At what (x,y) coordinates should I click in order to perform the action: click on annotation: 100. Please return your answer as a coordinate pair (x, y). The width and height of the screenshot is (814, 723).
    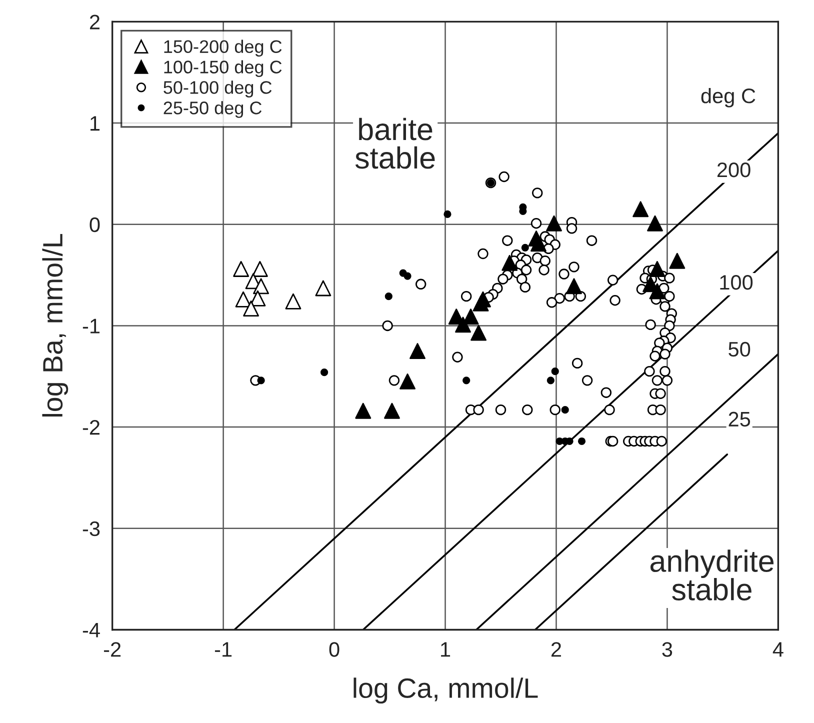
    Looking at the image, I should click on (736, 282).